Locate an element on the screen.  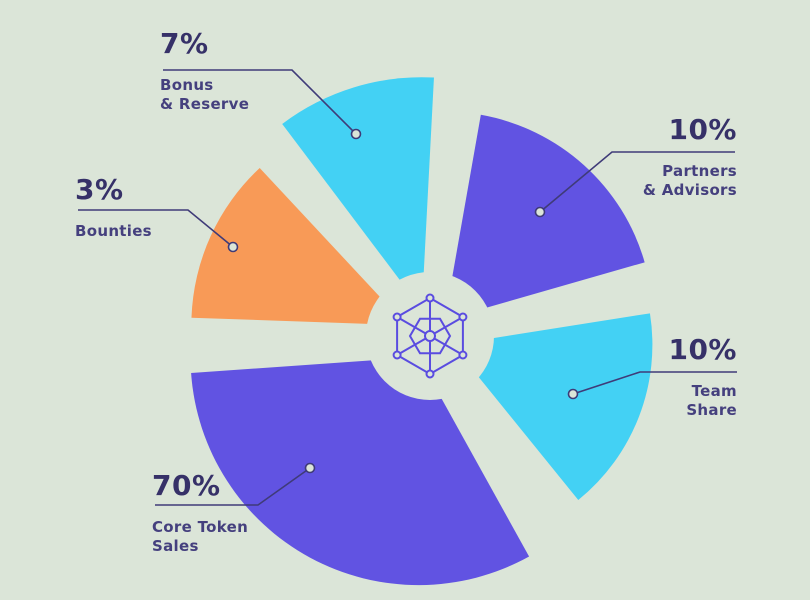
pie-slice-team-share is located at coordinates (552, 407).